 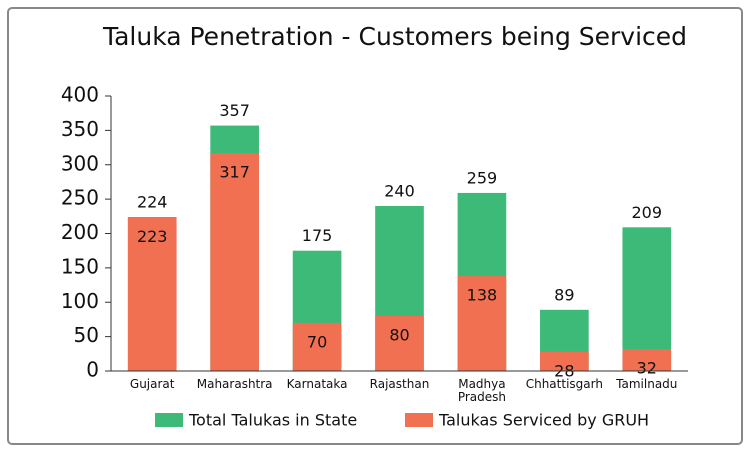 I want to click on data-label: 138, so click(x=482, y=295).